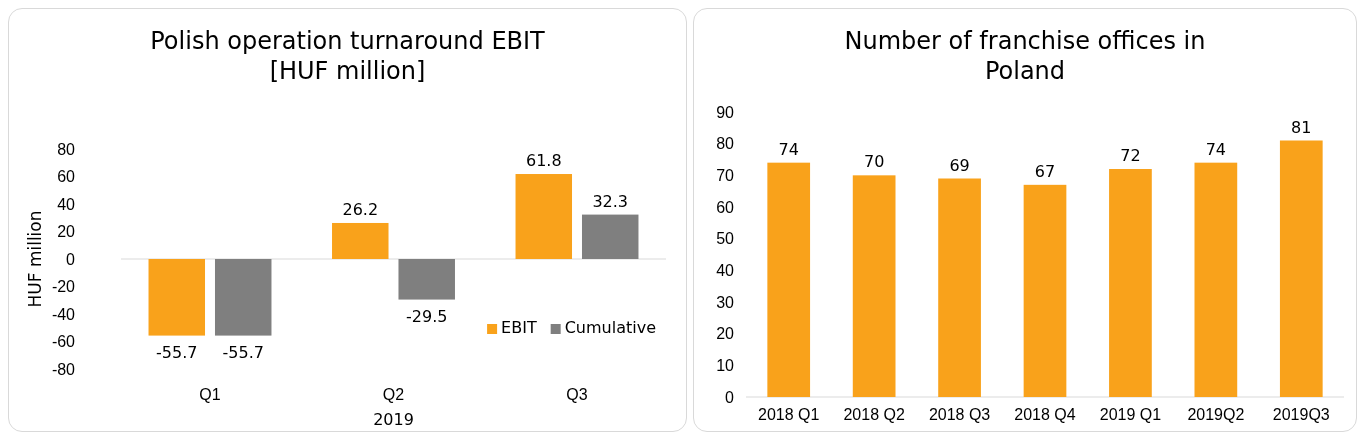 This screenshot has width=1359, height=434. I want to click on y-axis-title: HUF million, so click(35, 259).